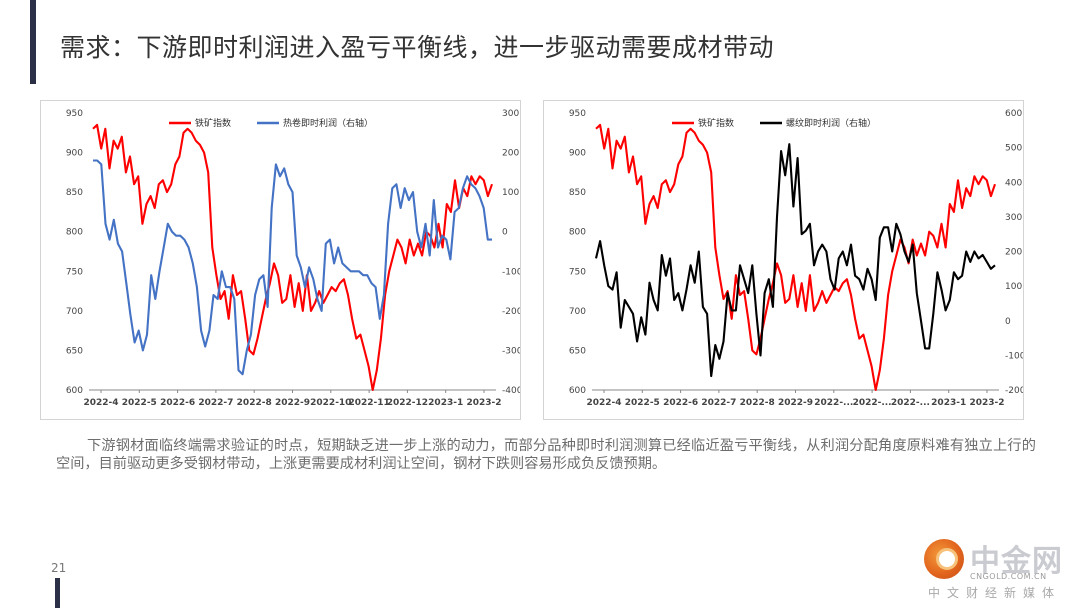 This screenshot has height=608, width=1080. What do you see at coordinates (831, 123) in the screenshot?
I see `legend-label: 螺纹即时利润（右轴）` at bounding box center [831, 123].